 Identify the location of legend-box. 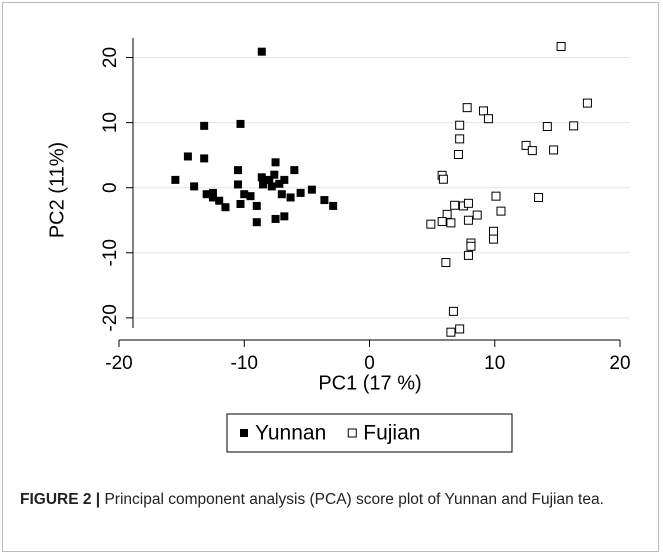
(369, 433).